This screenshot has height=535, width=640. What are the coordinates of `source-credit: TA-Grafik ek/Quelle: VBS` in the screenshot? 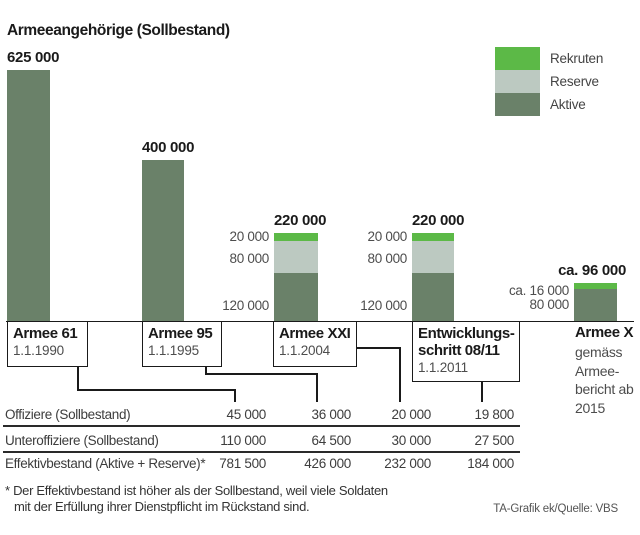 It's located at (555, 509).